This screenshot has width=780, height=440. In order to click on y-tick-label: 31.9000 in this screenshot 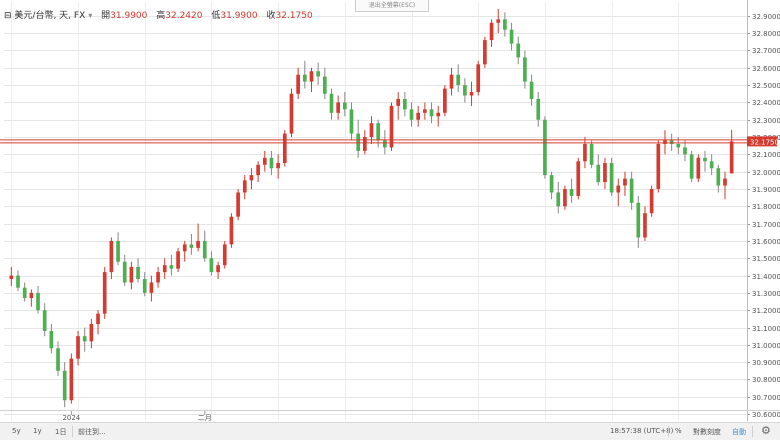, I will do `click(766, 190)`.